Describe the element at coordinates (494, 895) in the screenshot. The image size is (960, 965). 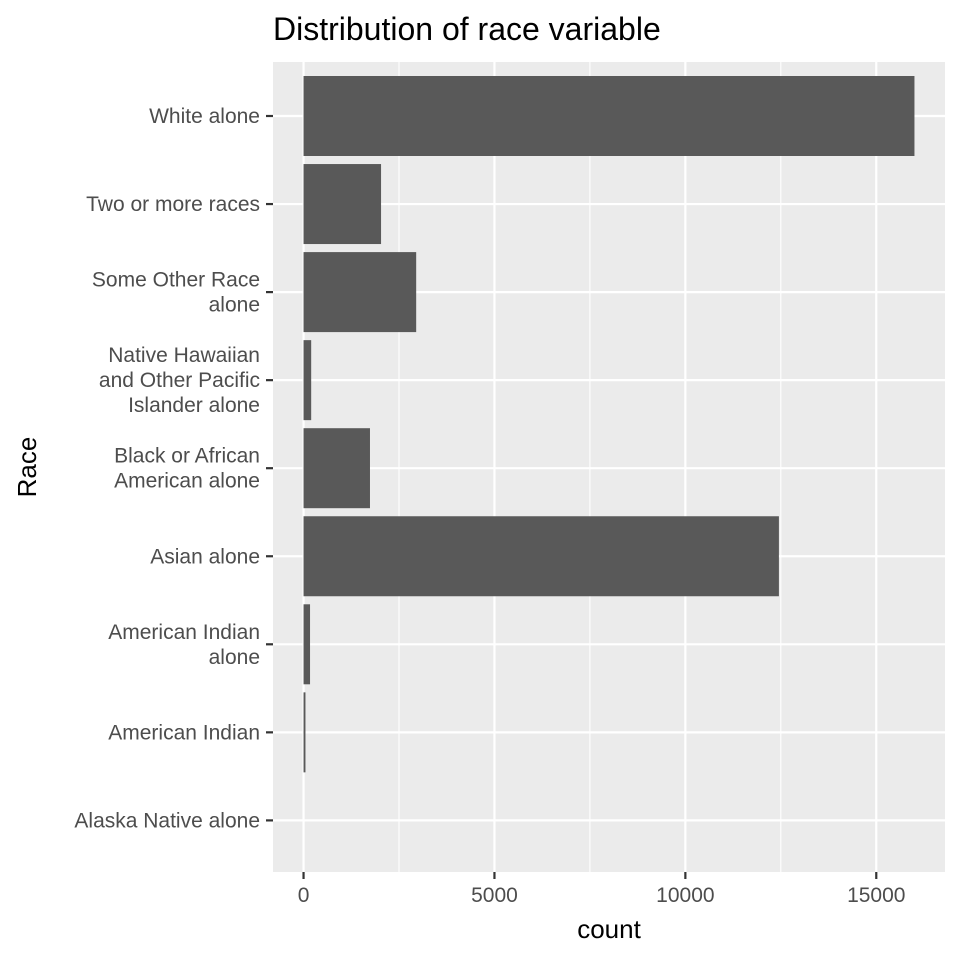
I see `x-tick-label: 5000` at that location.